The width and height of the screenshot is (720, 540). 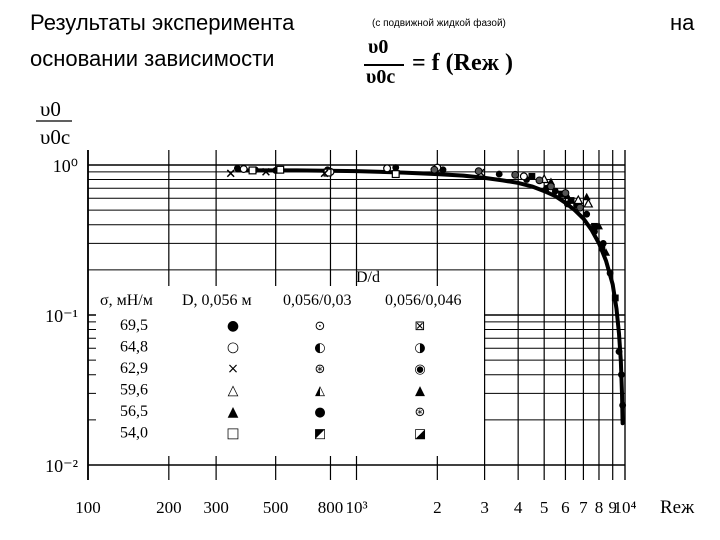 What do you see at coordinates (317, 300) in the screenshot?
I see `legend-header-col2: 0,056/0,03` at bounding box center [317, 300].